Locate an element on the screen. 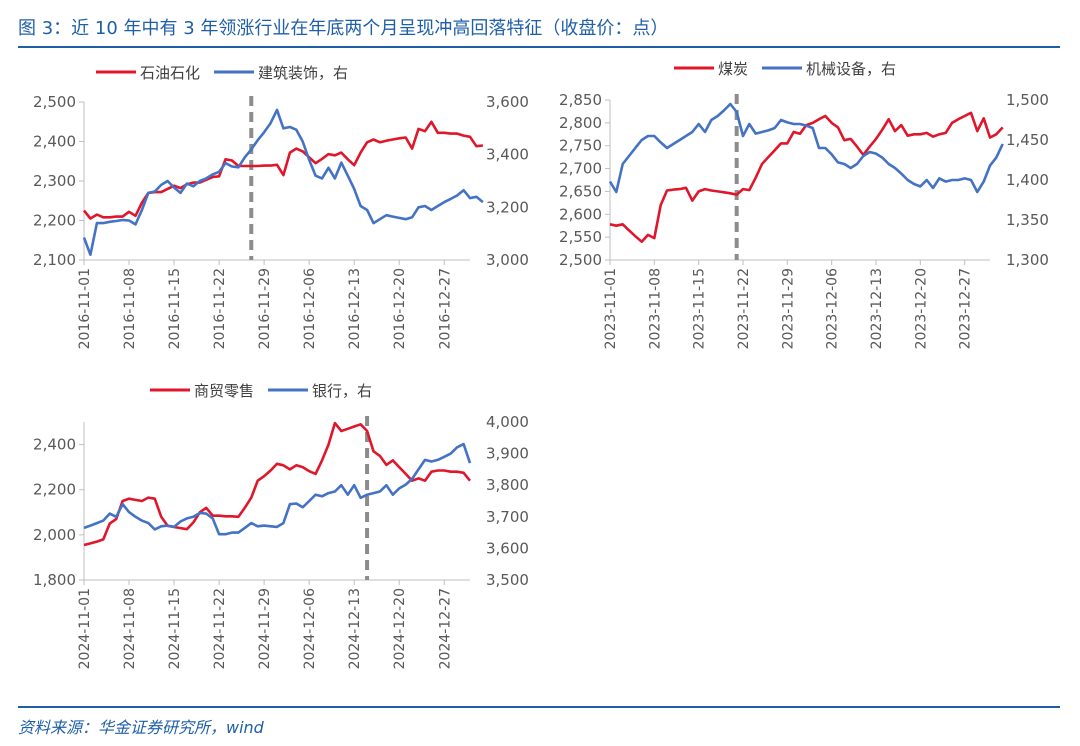 This screenshot has width=1080, height=746. right-tick-label: 1,350 is located at coordinates (1027, 220).